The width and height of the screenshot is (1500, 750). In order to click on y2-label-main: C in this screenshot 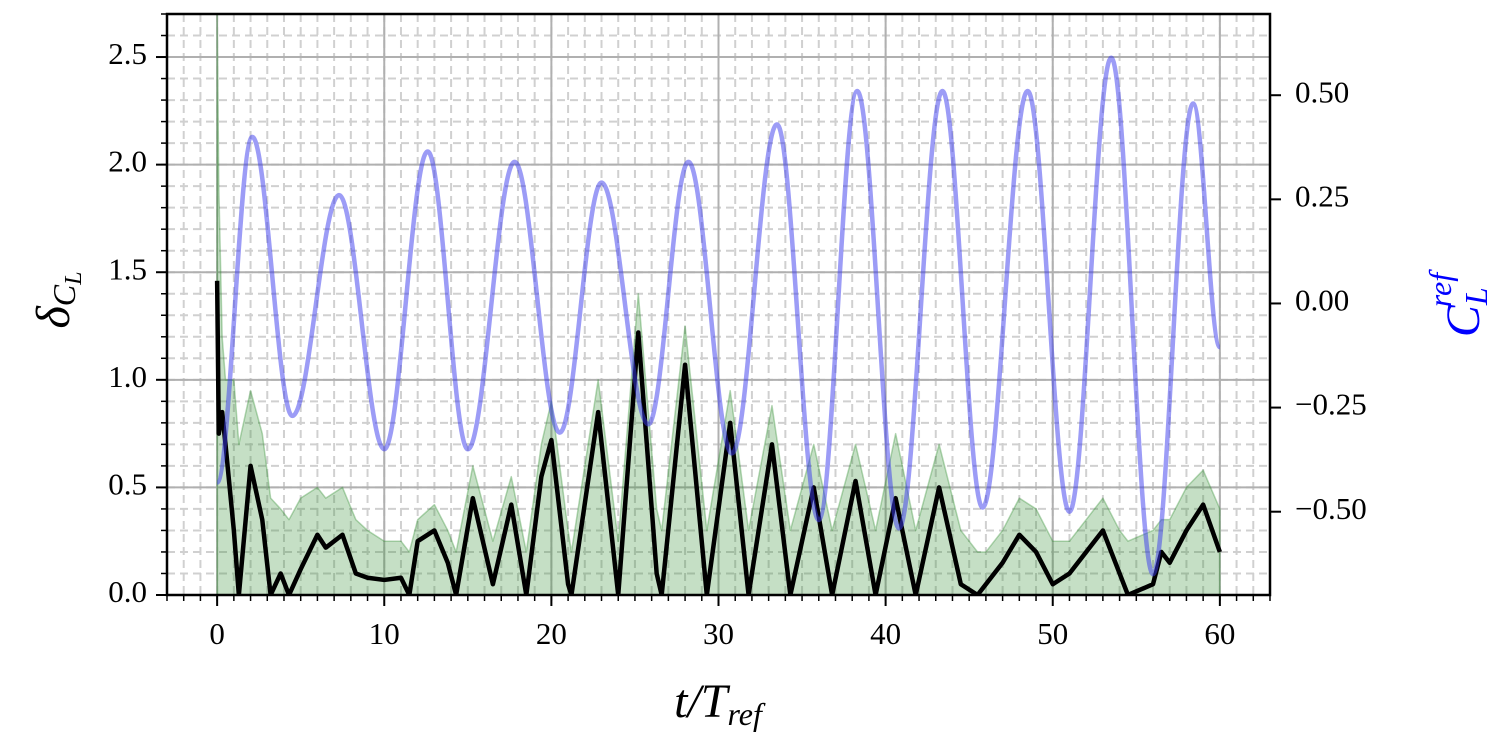, I will do `click(1463, 320)`.